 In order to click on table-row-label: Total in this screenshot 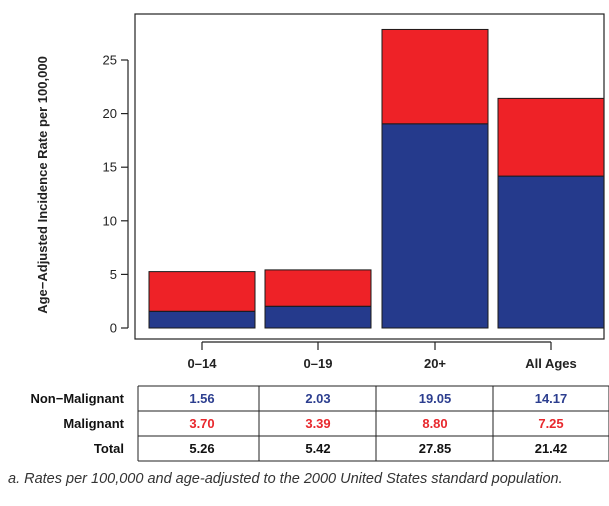, I will do `click(109, 448)`.